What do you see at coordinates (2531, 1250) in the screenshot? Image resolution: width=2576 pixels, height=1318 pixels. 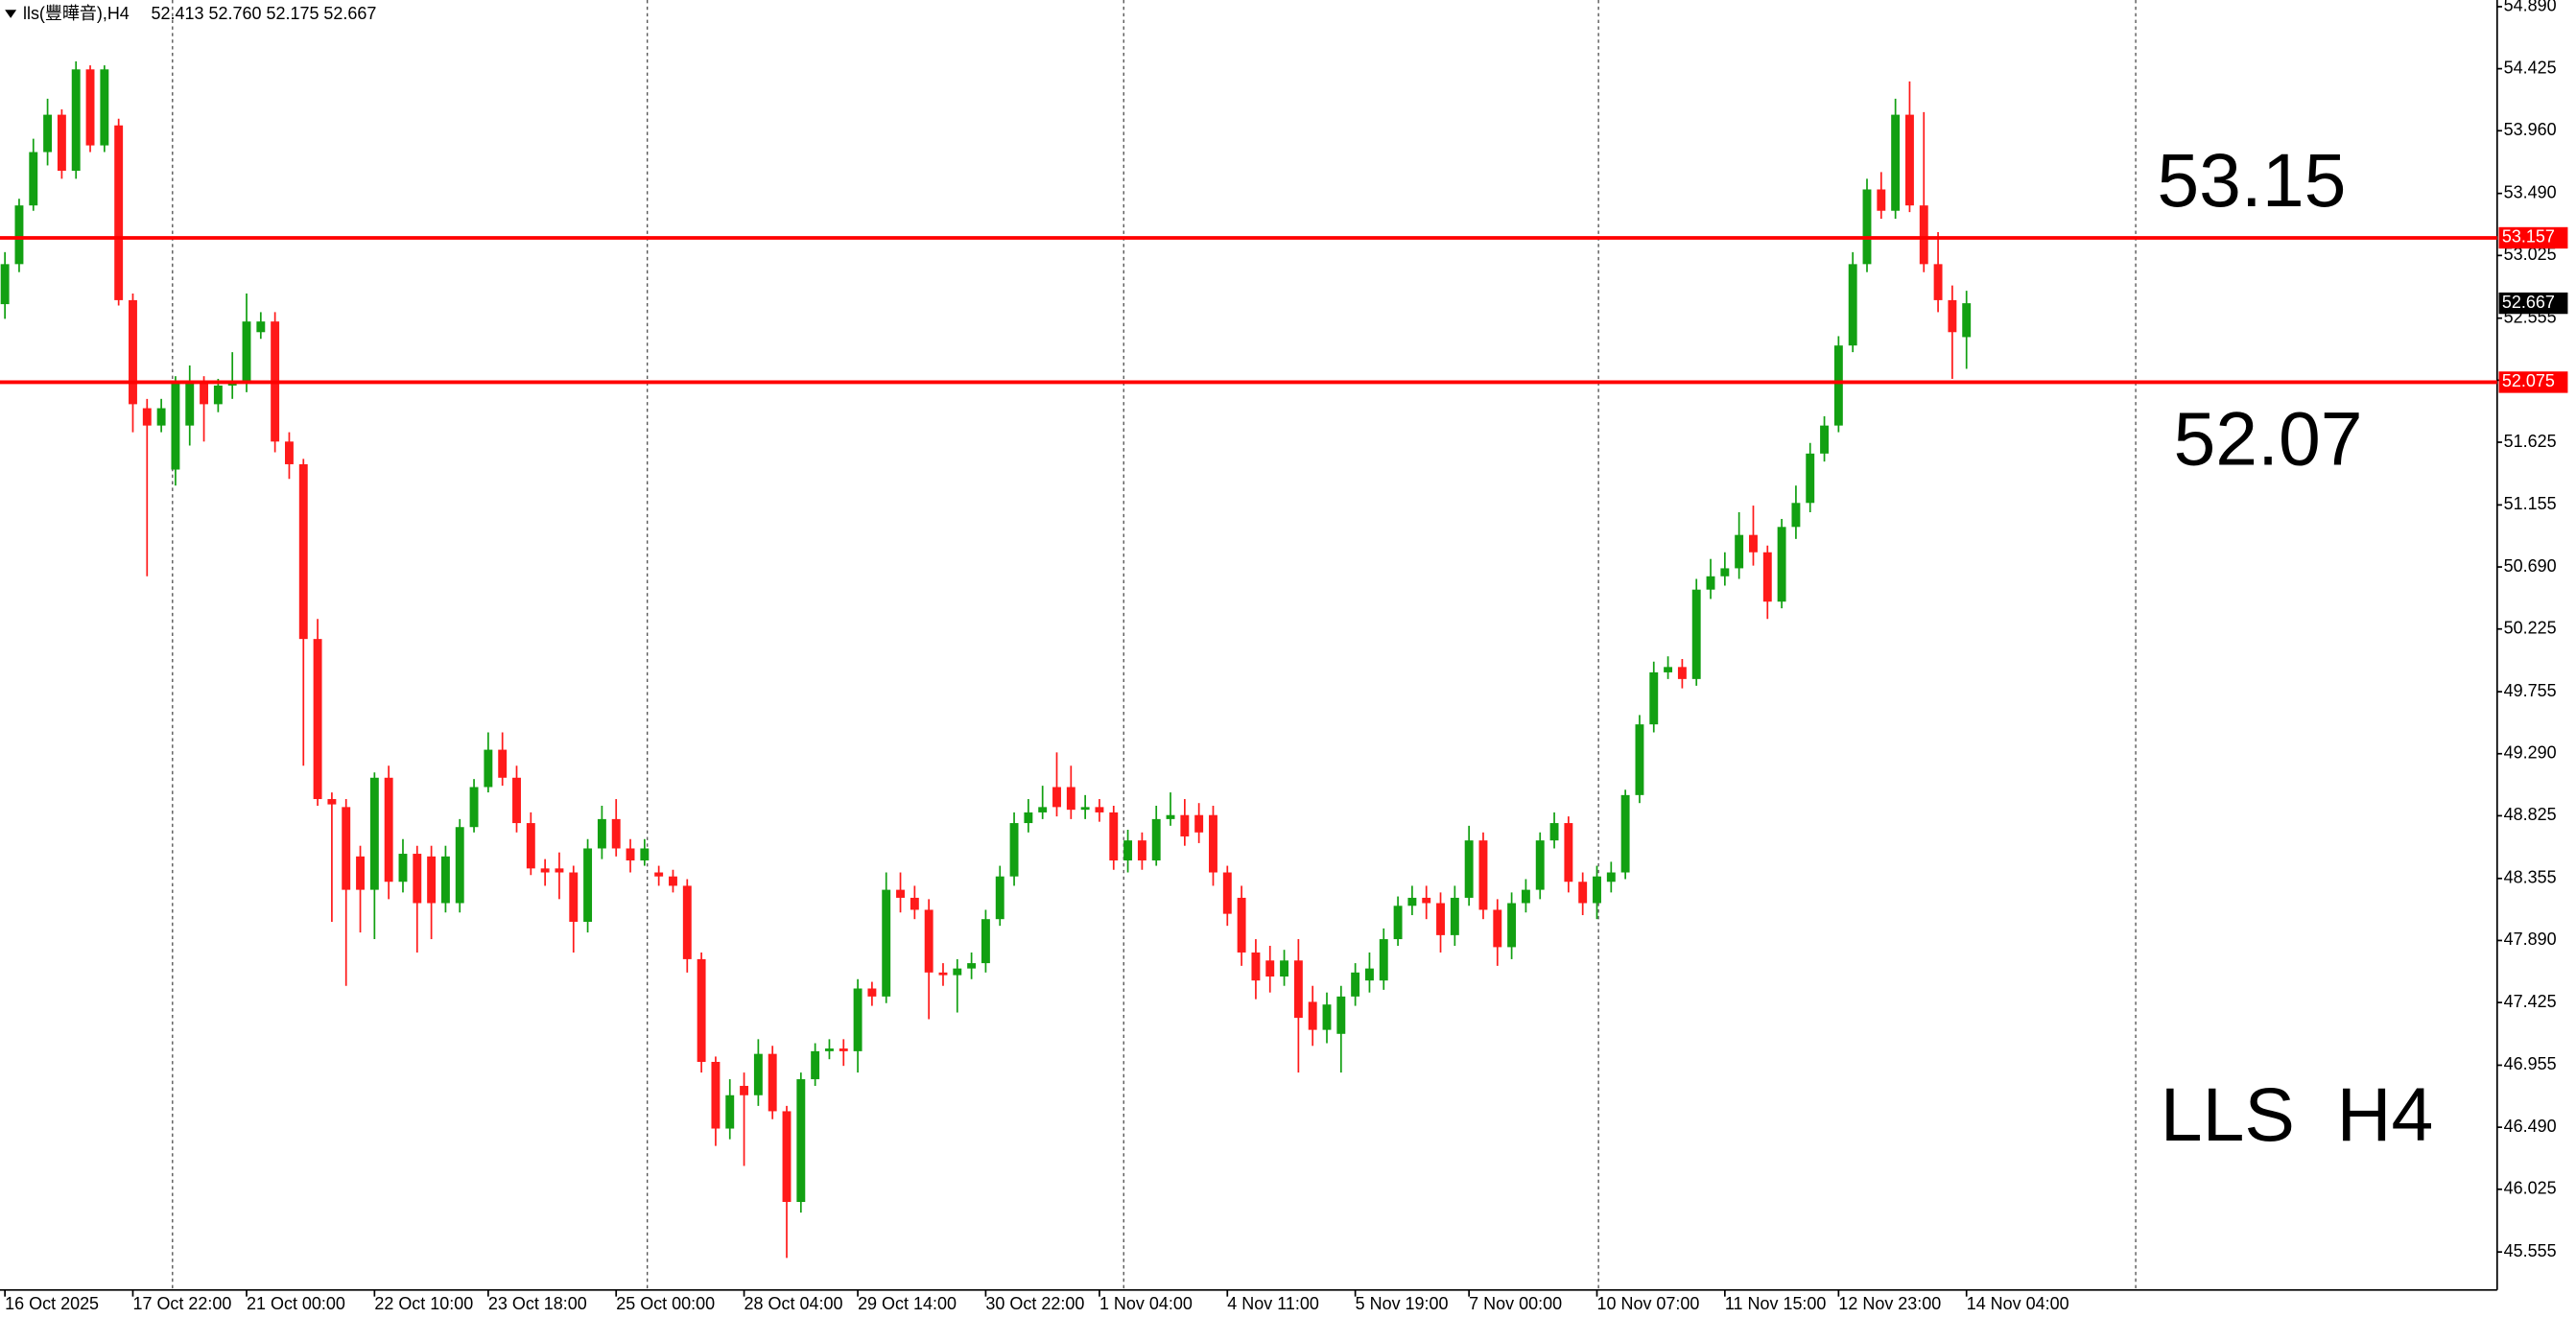 I see `y-tick-label: 45.555` at bounding box center [2531, 1250].